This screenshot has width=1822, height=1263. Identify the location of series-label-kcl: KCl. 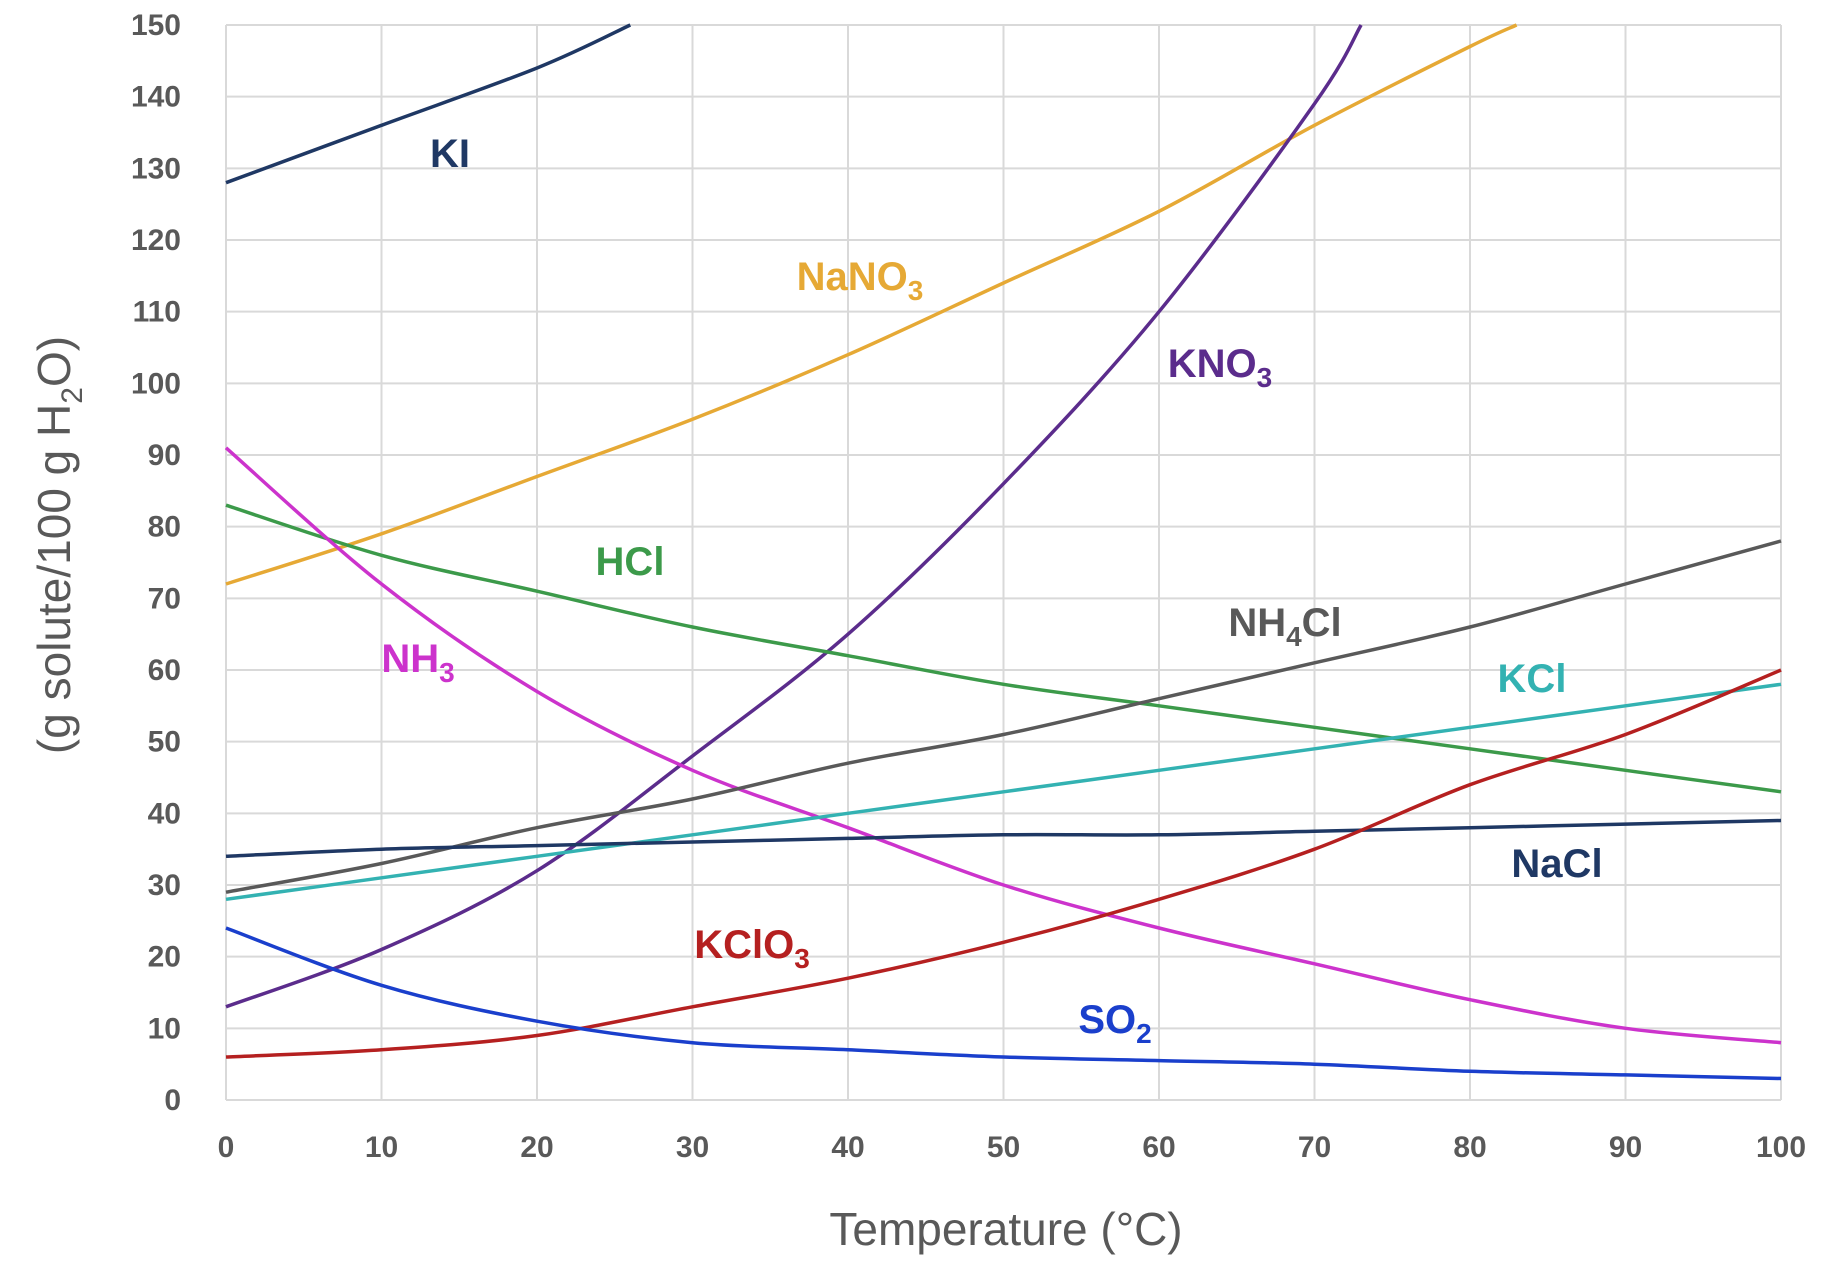
(1532, 679).